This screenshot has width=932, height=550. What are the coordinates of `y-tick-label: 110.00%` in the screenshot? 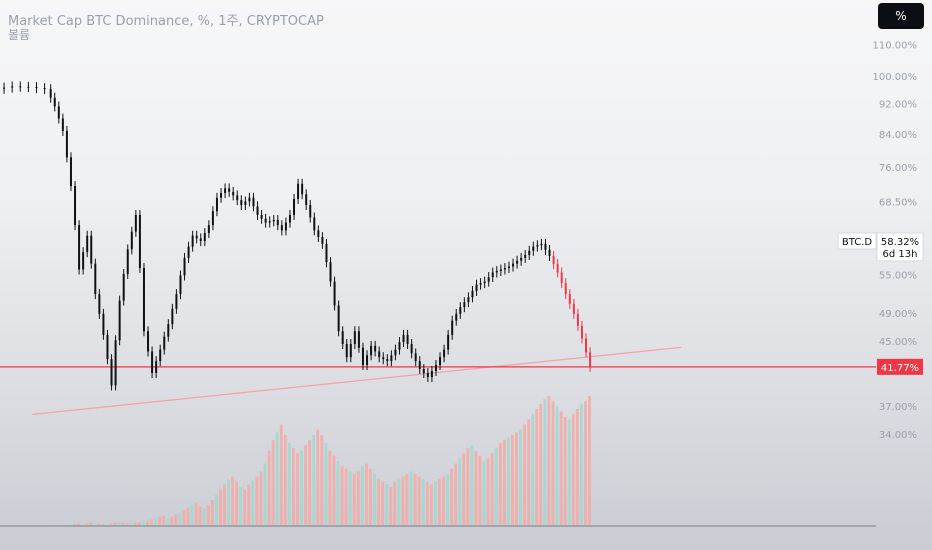 It's located at (895, 45).